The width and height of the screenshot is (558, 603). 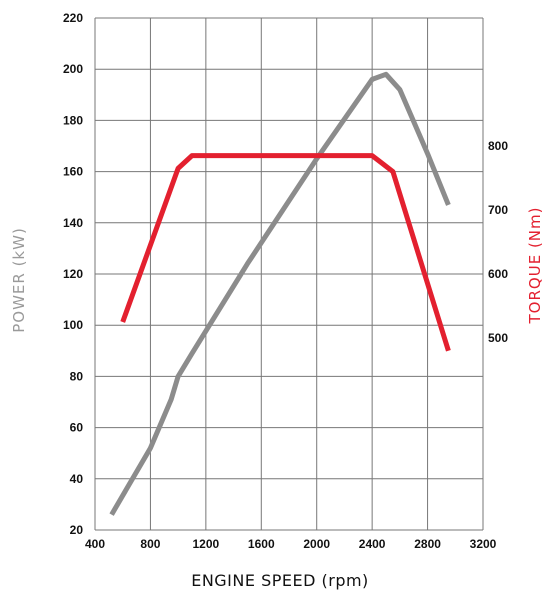 What do you see at coordinates (73, 120) in the screenshot?
I see `y-left-tick-label: 180` at bounding box center [73, 120].